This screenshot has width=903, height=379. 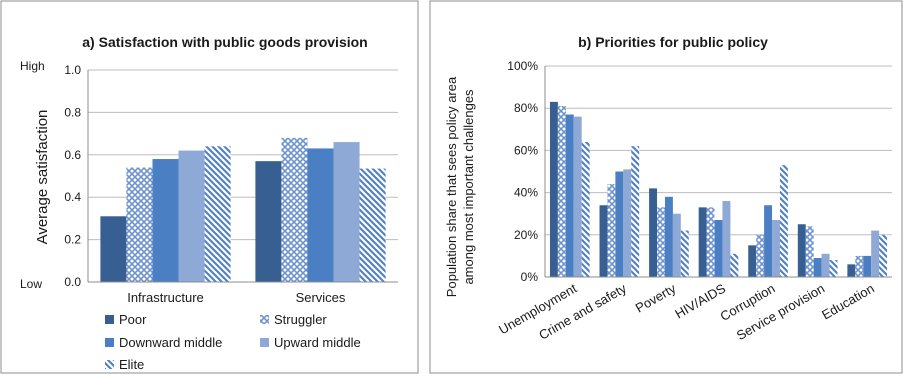 What do you see at coordinates (72, 282) in the screenshot?
I see `chart-a-ytick-label: 0.0` at bounding box center [72, 282].